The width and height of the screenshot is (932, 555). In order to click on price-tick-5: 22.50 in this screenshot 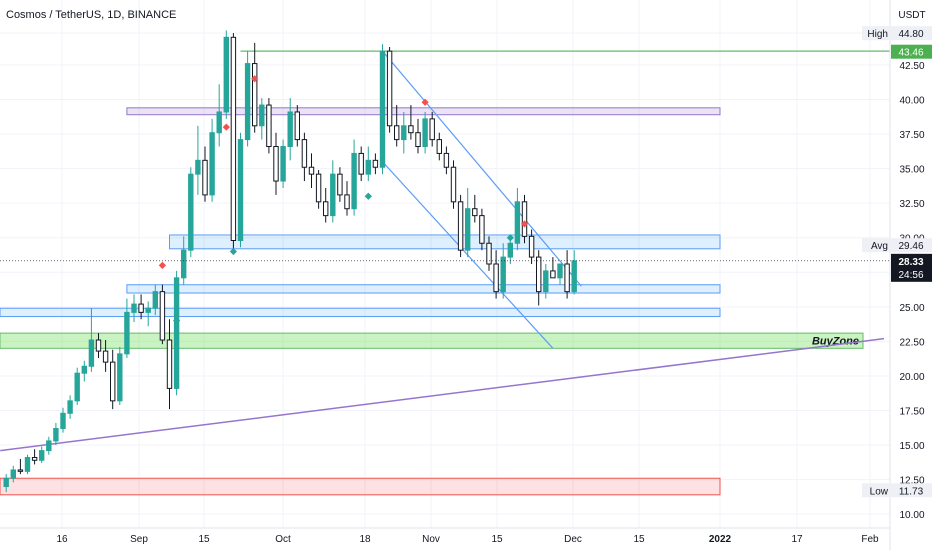, I will do `click(911, 342)`.